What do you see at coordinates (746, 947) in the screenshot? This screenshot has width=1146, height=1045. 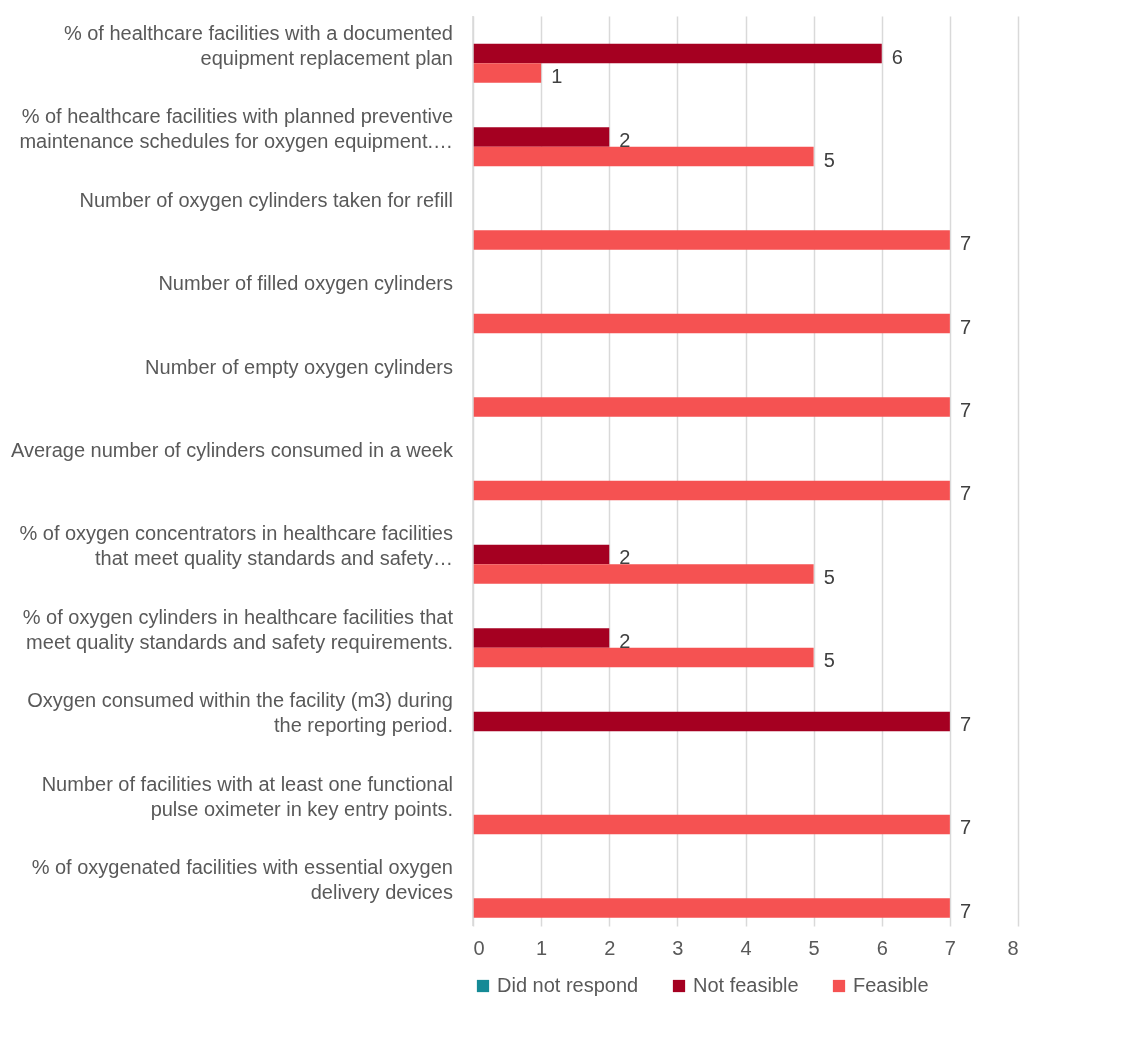 I see `x-tick-label: 4` at bounding box center [746, 947].